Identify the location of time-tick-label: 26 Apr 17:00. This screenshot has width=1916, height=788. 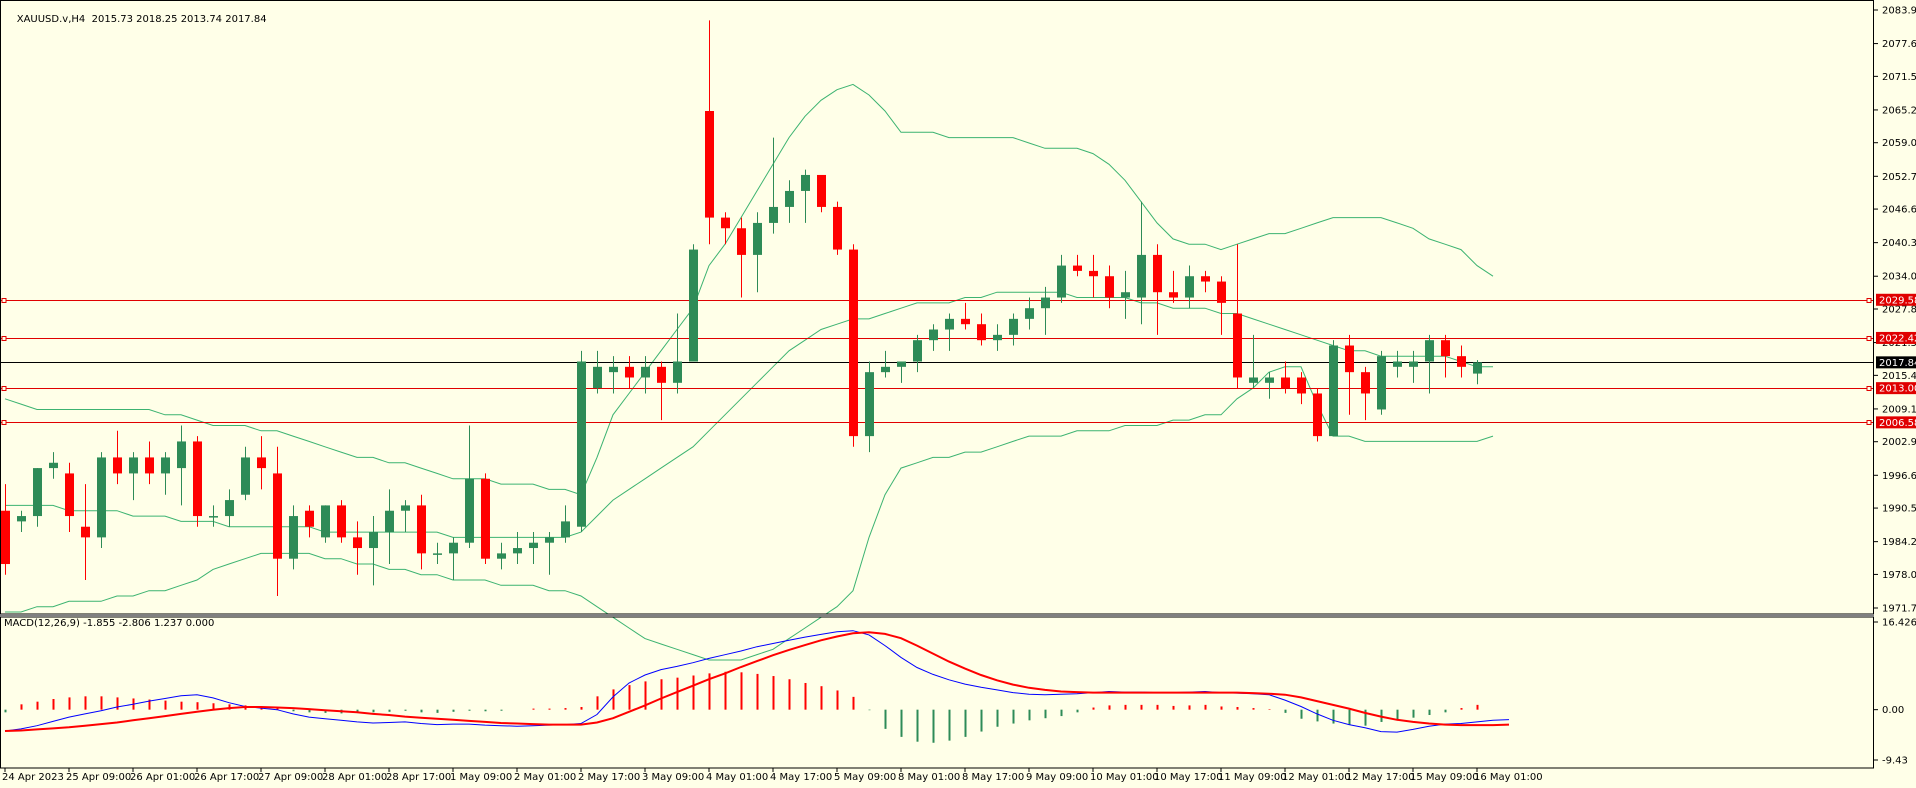
(226, 777).